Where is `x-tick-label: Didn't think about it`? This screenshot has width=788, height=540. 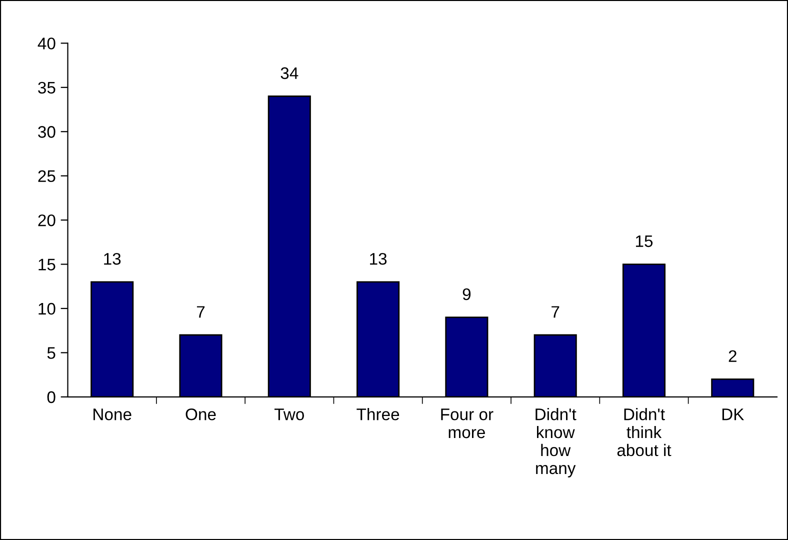
x-tick-label: Didn't think about it is located at coordinates (644, 432).